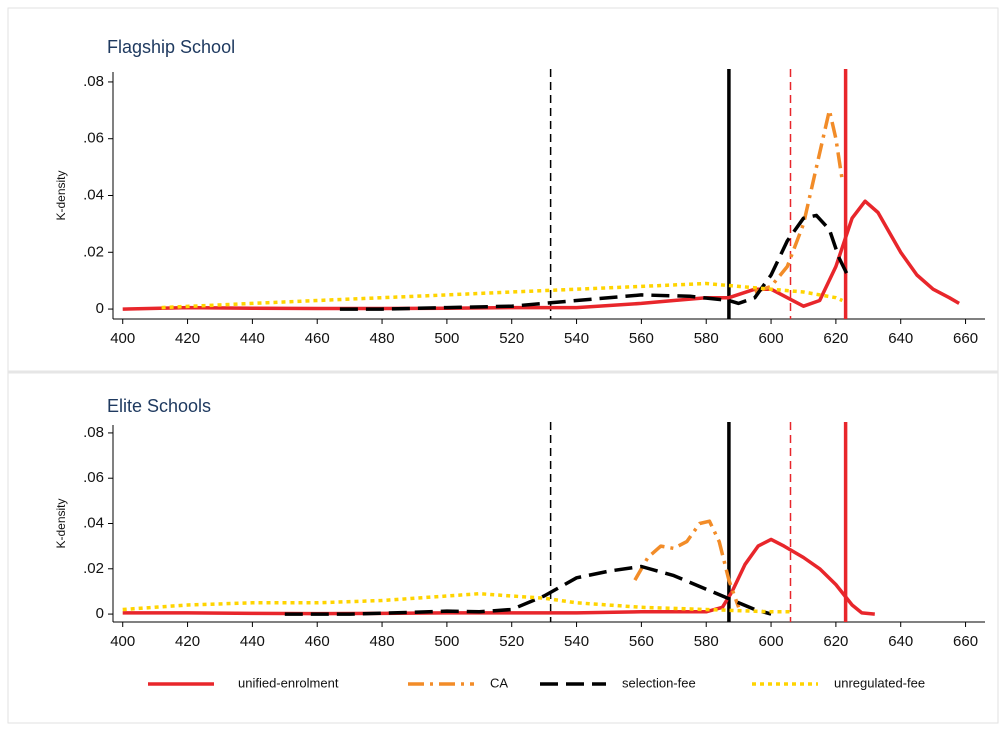 This screenshot has height=733, width=1008. Describe the element at coordinates (499, 682) in the screenshot. I see `legend-label: CA` at that location.